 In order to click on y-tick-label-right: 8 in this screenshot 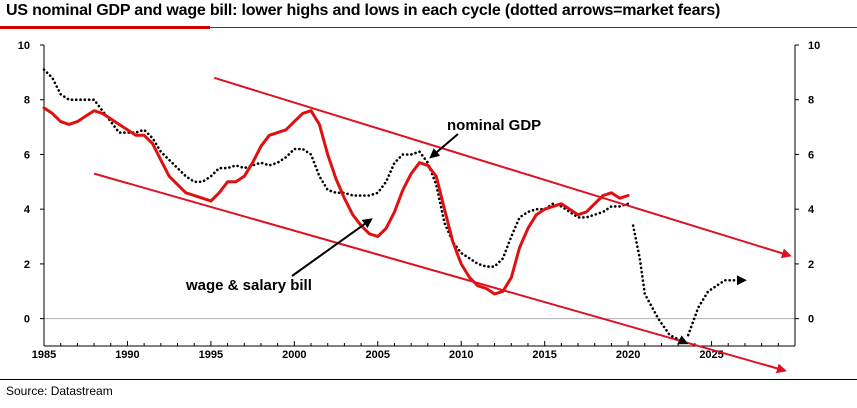, I will do `click(811, 101)`.